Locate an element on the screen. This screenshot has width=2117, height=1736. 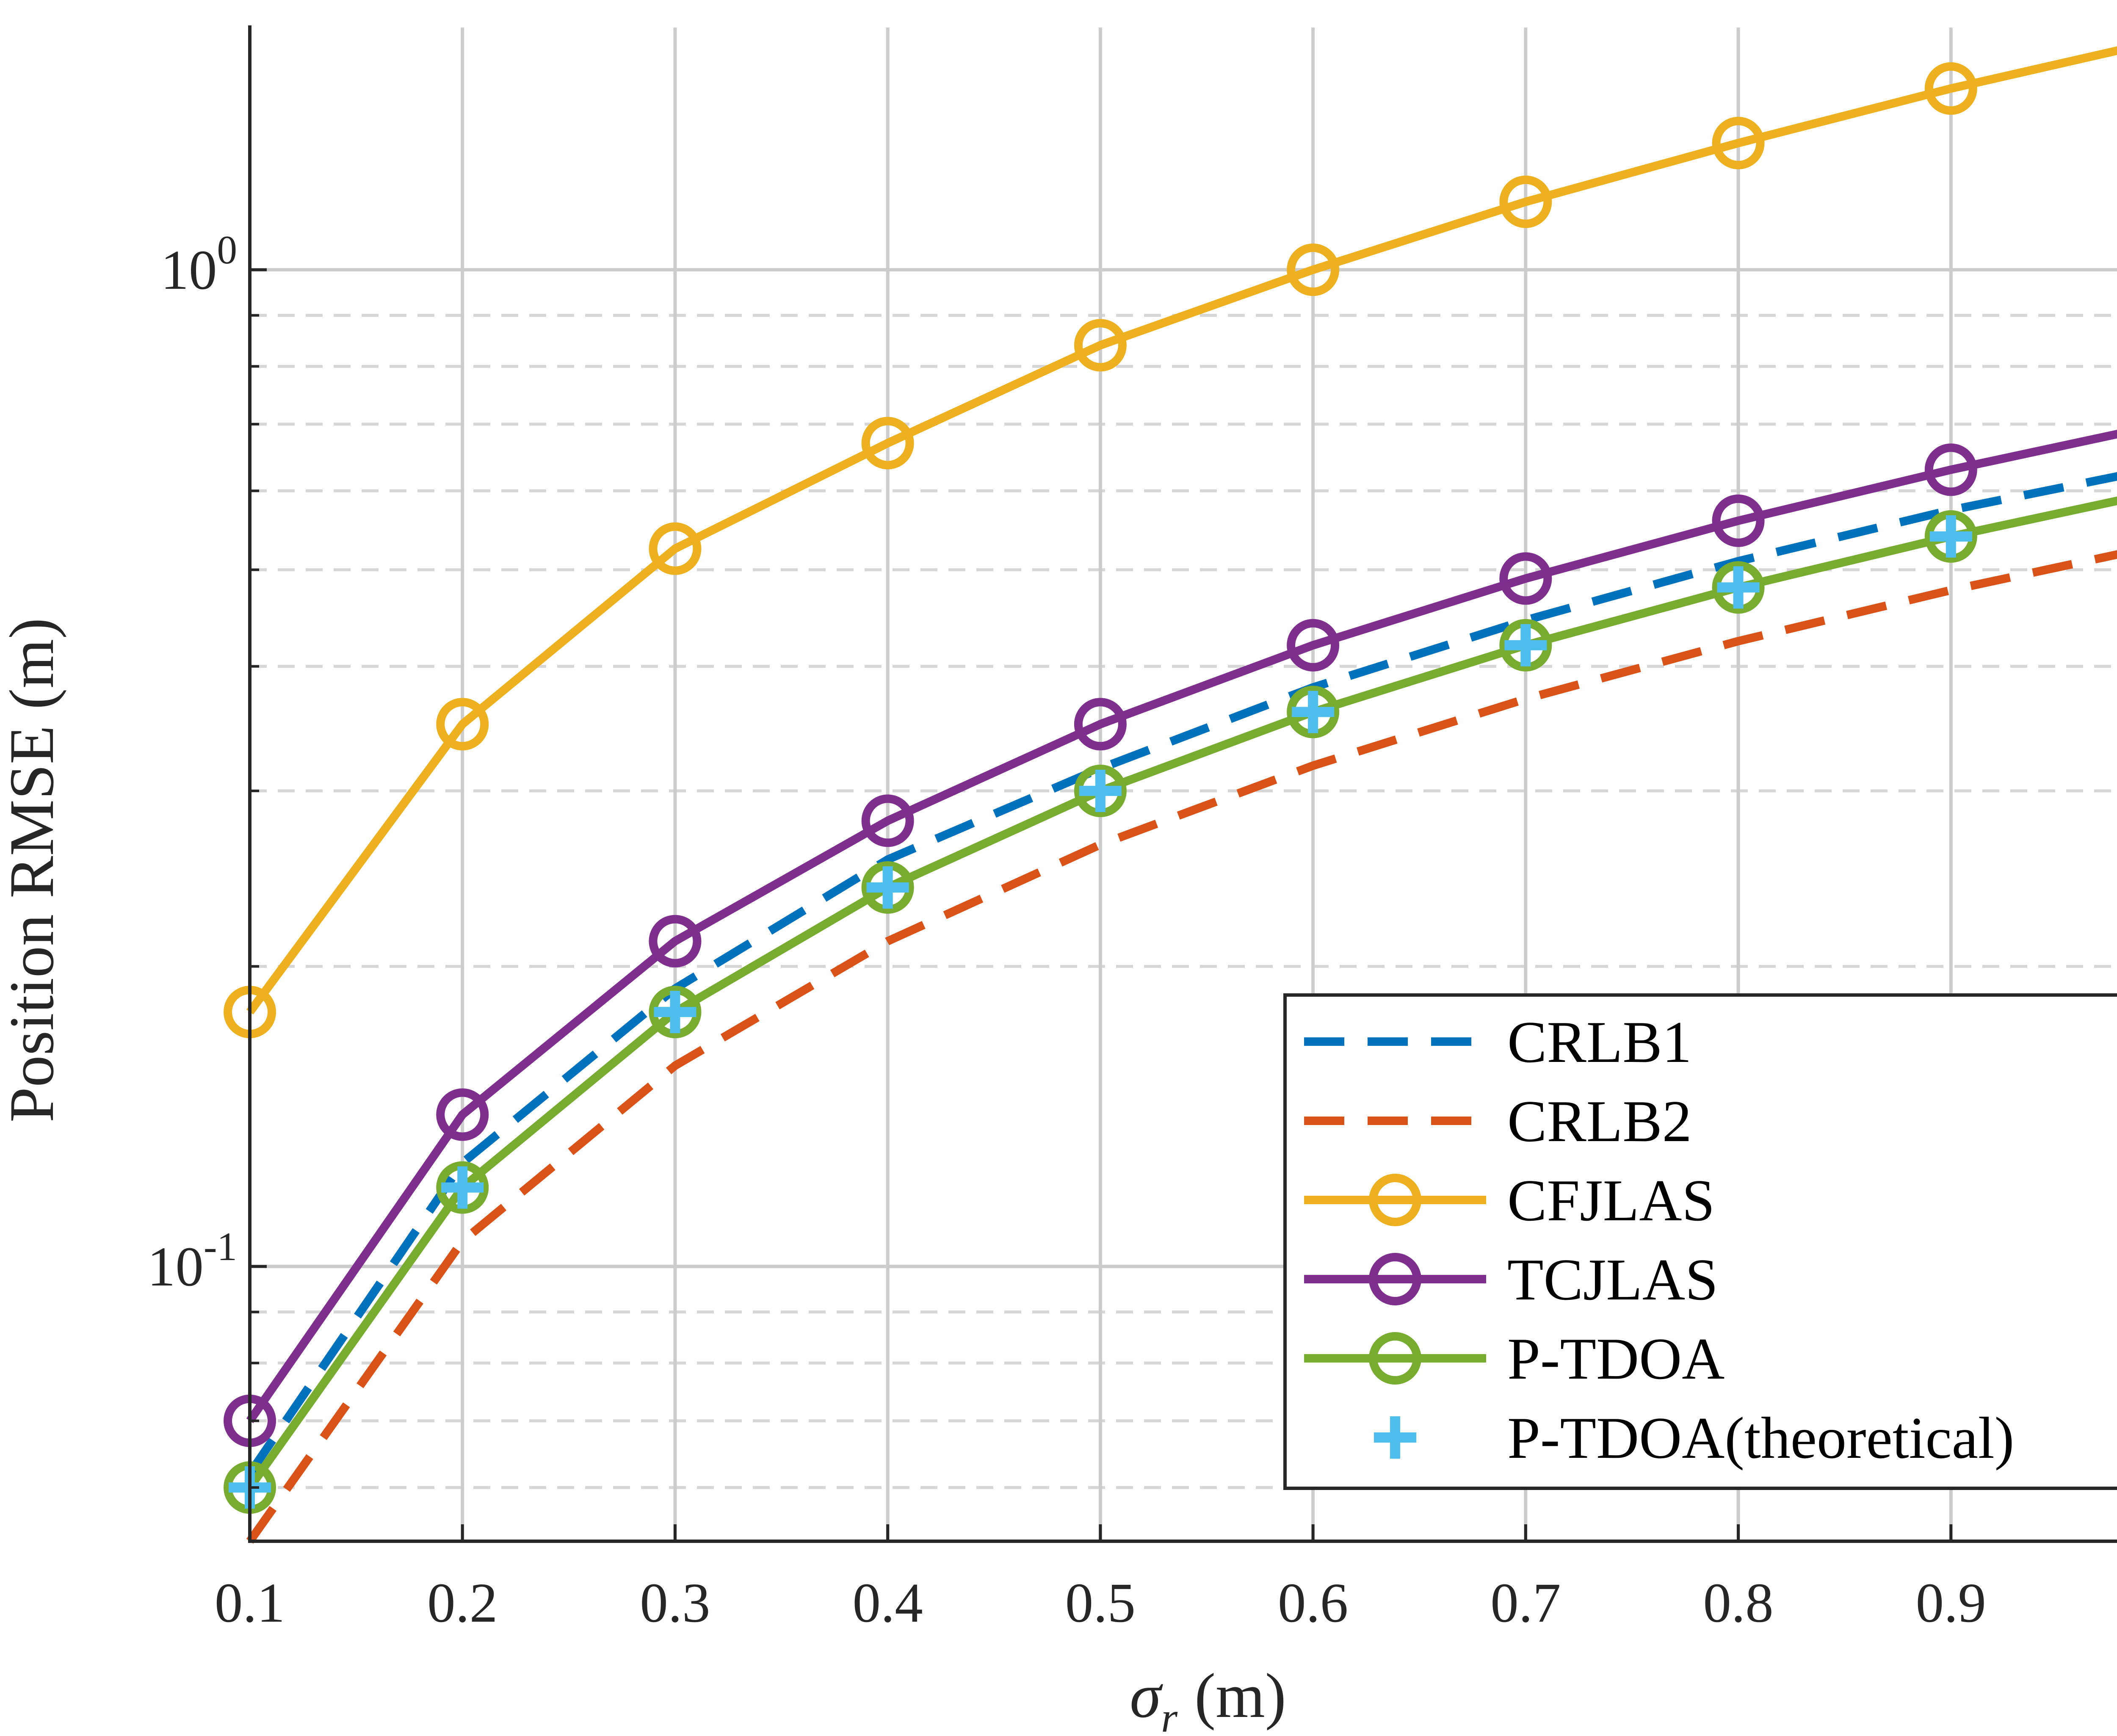
x-tick-label: 0.1 is located at coordinates (250, 1602).